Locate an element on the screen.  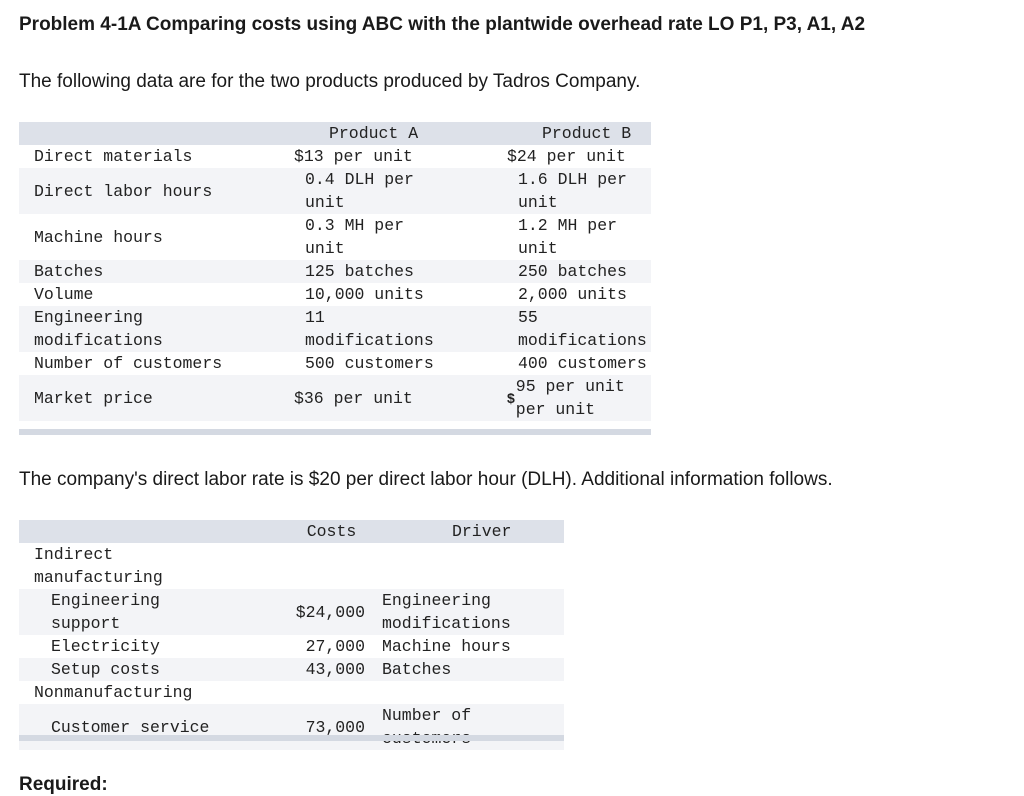
row-label: Batches is located at coordinates (156, 271).